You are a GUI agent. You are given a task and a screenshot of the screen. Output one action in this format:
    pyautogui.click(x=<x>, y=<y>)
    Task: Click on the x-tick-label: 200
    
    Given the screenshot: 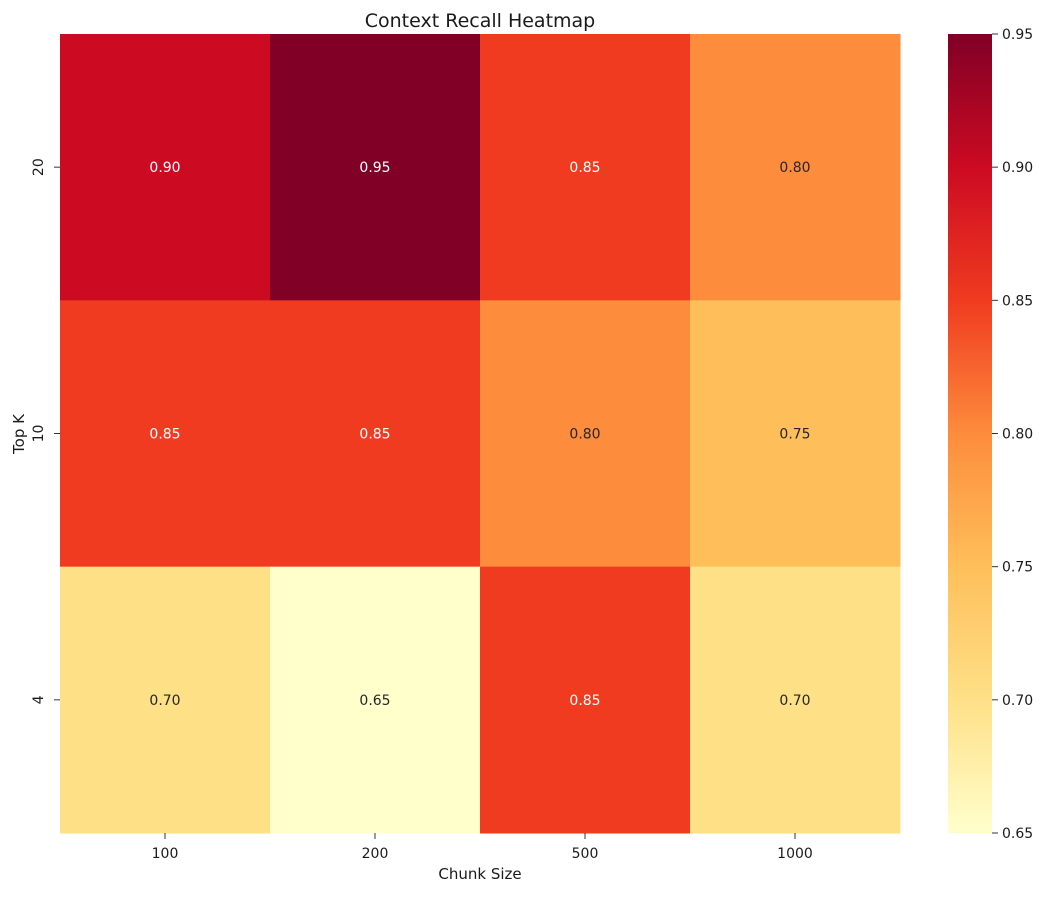 What is the action you would take?
    pyautogui.click(x=375, y=854)
    